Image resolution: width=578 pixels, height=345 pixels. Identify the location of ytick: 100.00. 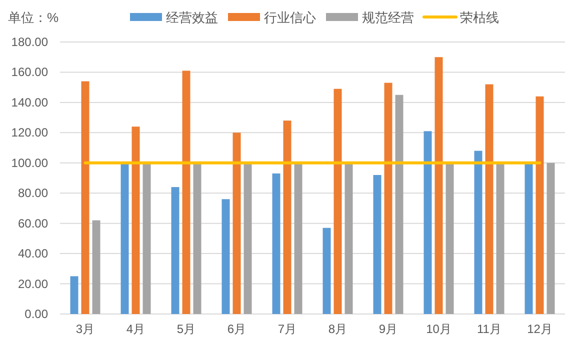
(29, 163).